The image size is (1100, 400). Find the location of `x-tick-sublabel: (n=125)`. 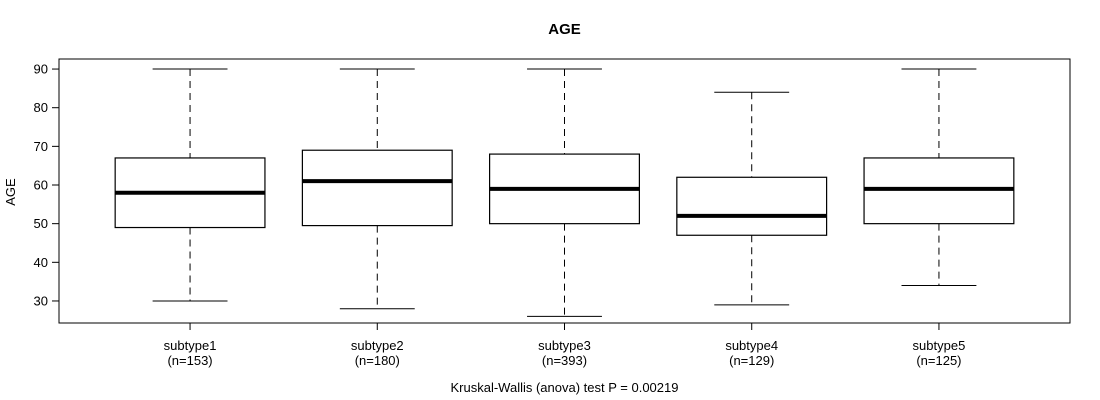

x-tick-sublabel: (n=125) is located at coordinates (938, 360).